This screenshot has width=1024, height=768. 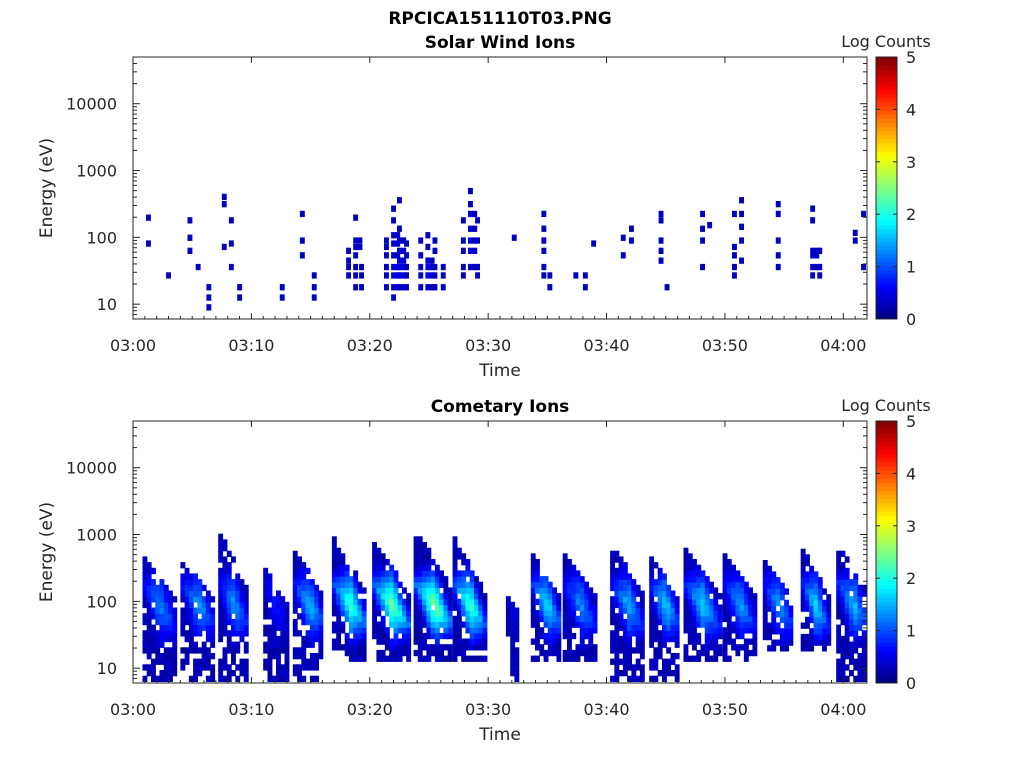 I want to click on cometary-colorbar-label: Log Counts, so click(x=886, y=405).